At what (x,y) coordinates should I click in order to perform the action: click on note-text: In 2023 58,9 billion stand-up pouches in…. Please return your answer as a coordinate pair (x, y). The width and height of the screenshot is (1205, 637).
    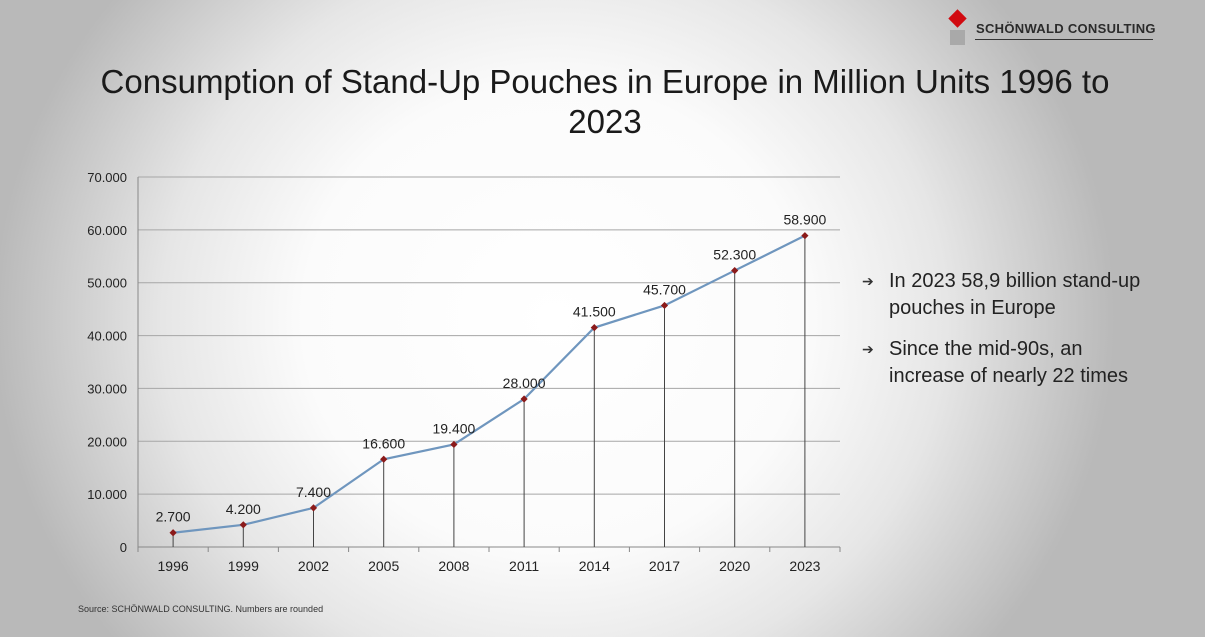
    Looking at the image, I should click on (1015, 294).